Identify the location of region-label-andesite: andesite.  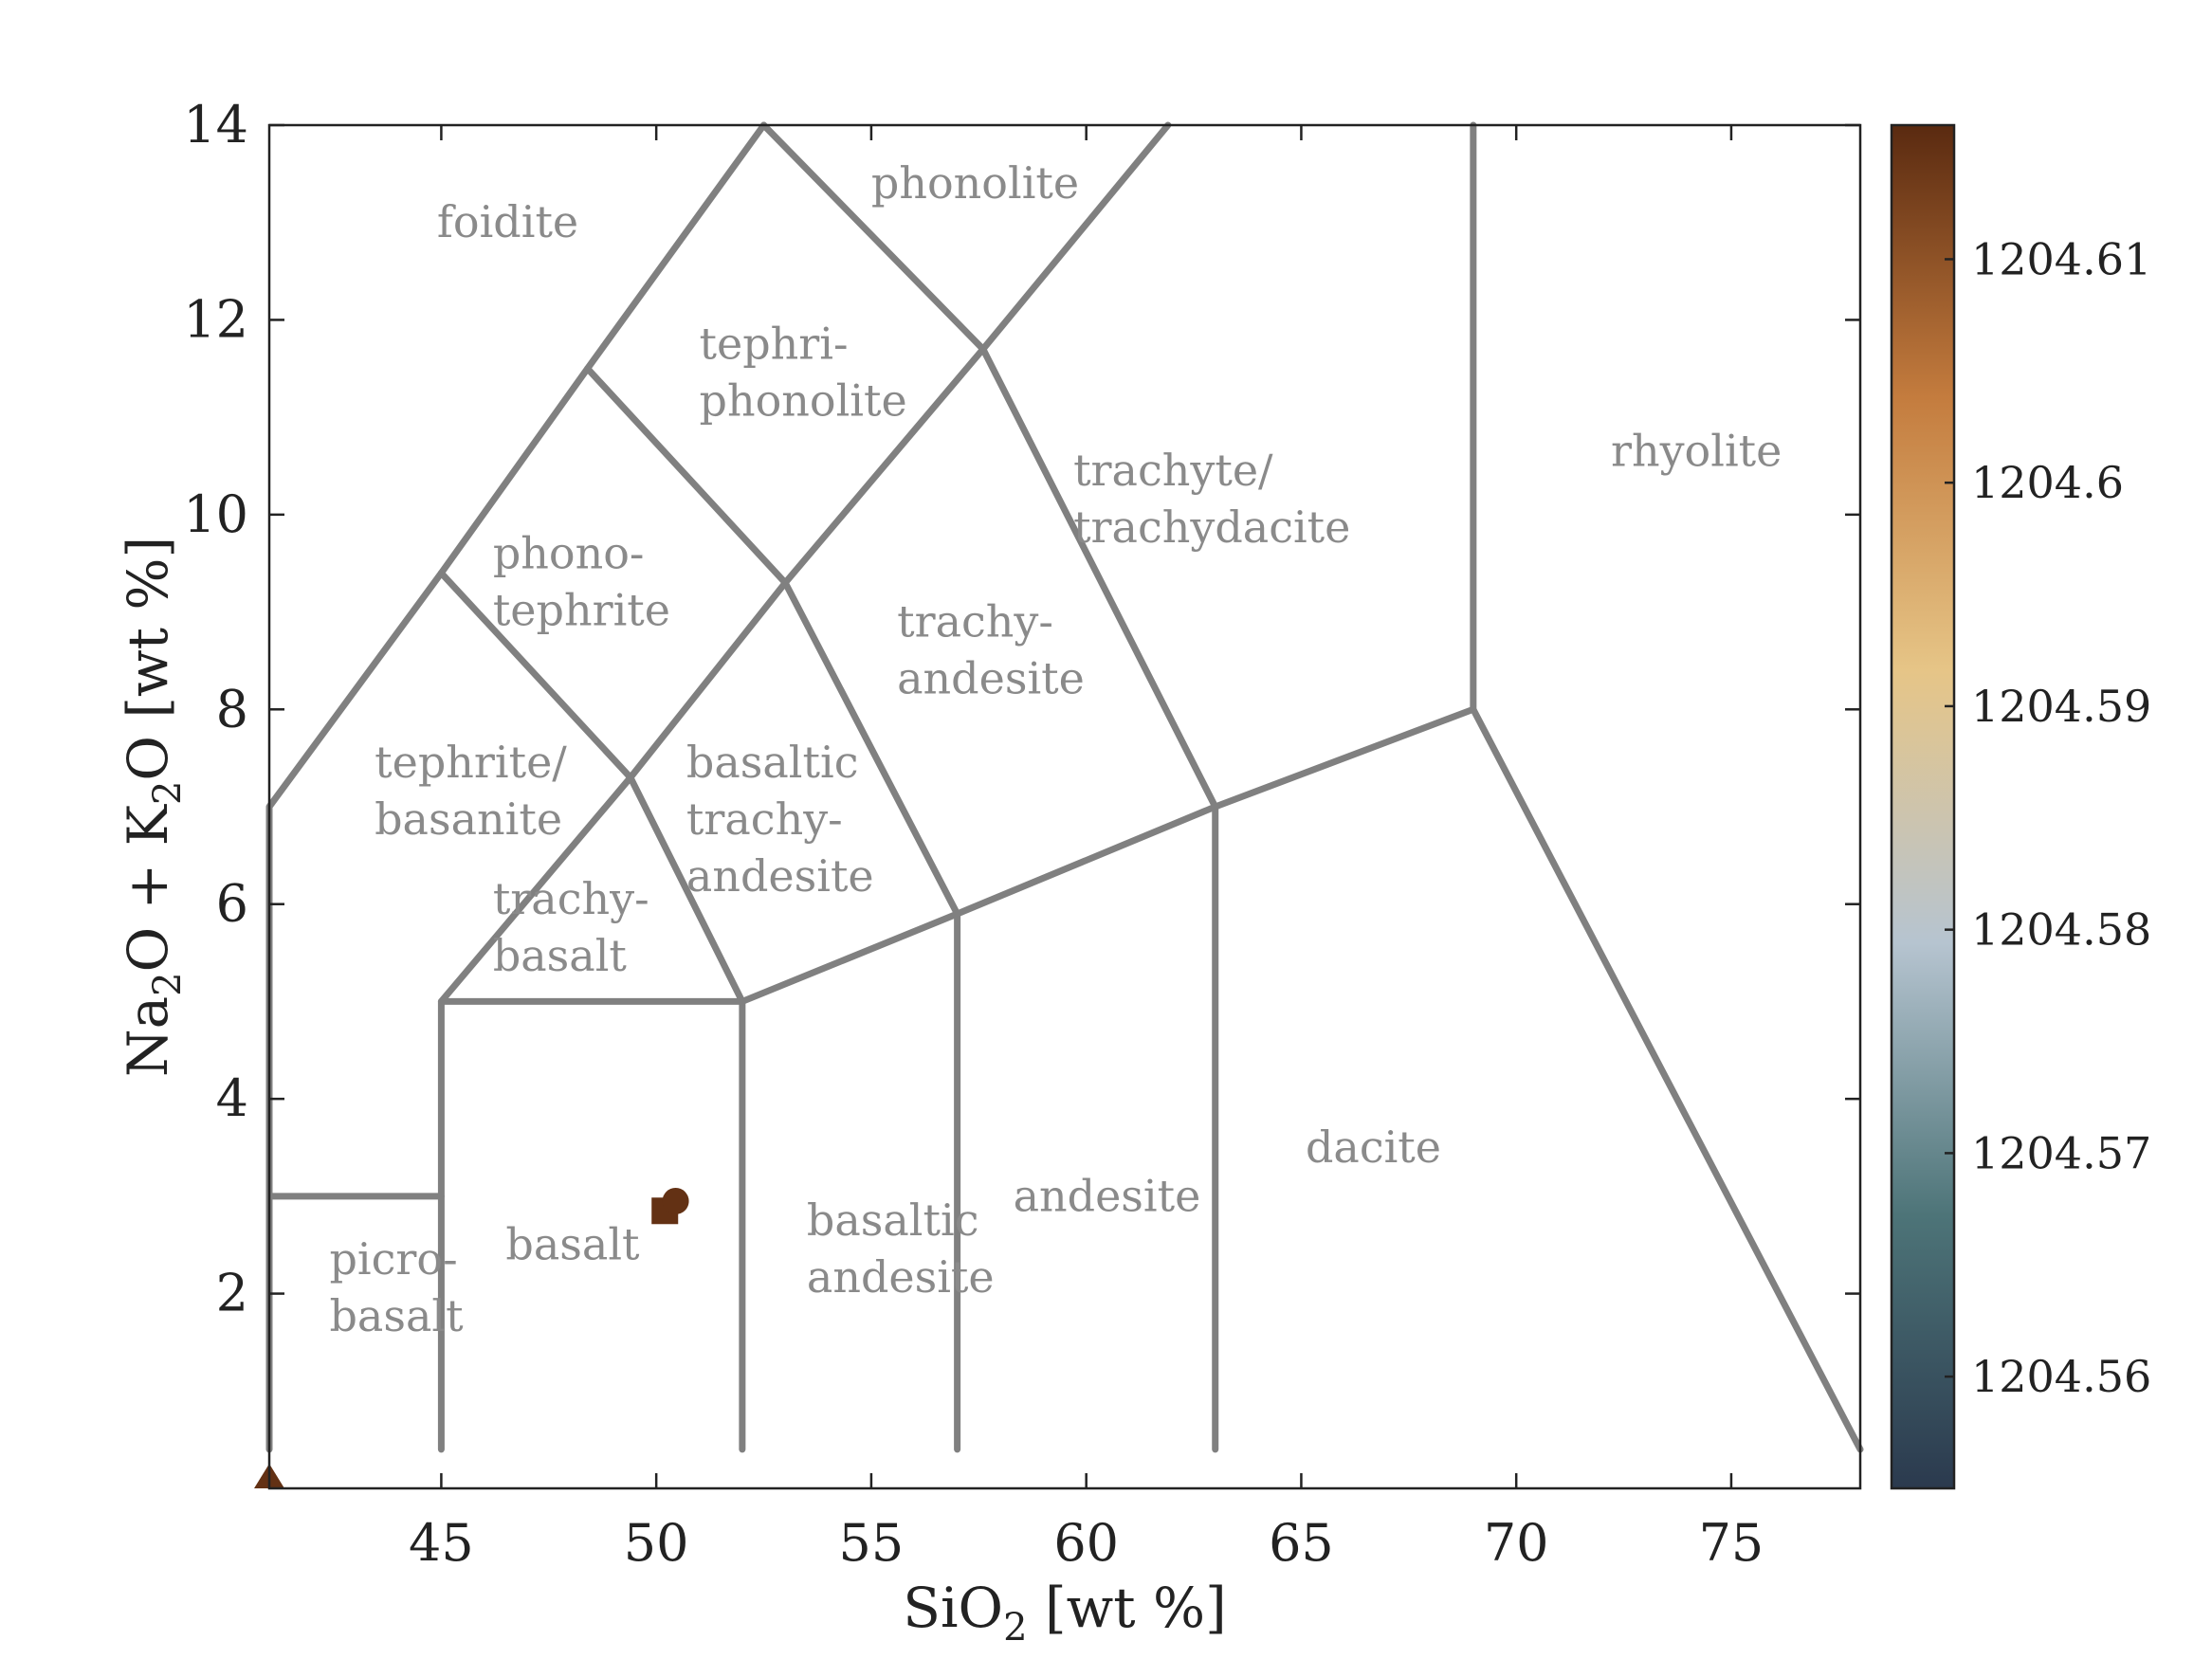
(1107, 1195).